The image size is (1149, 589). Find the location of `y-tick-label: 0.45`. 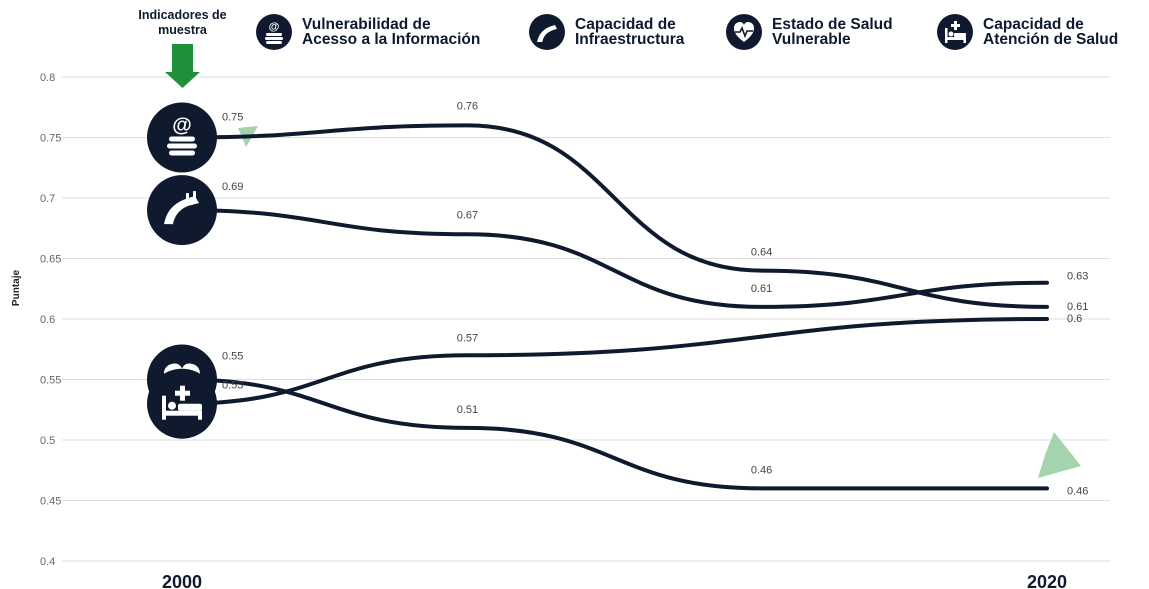

y-tick-label: 0.45 is located at coordinates (50, 502).